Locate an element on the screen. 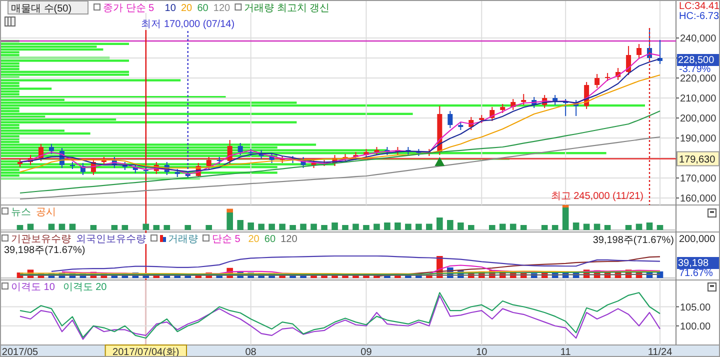  x-tick-label: 10 is located at coordinates (482, 352).